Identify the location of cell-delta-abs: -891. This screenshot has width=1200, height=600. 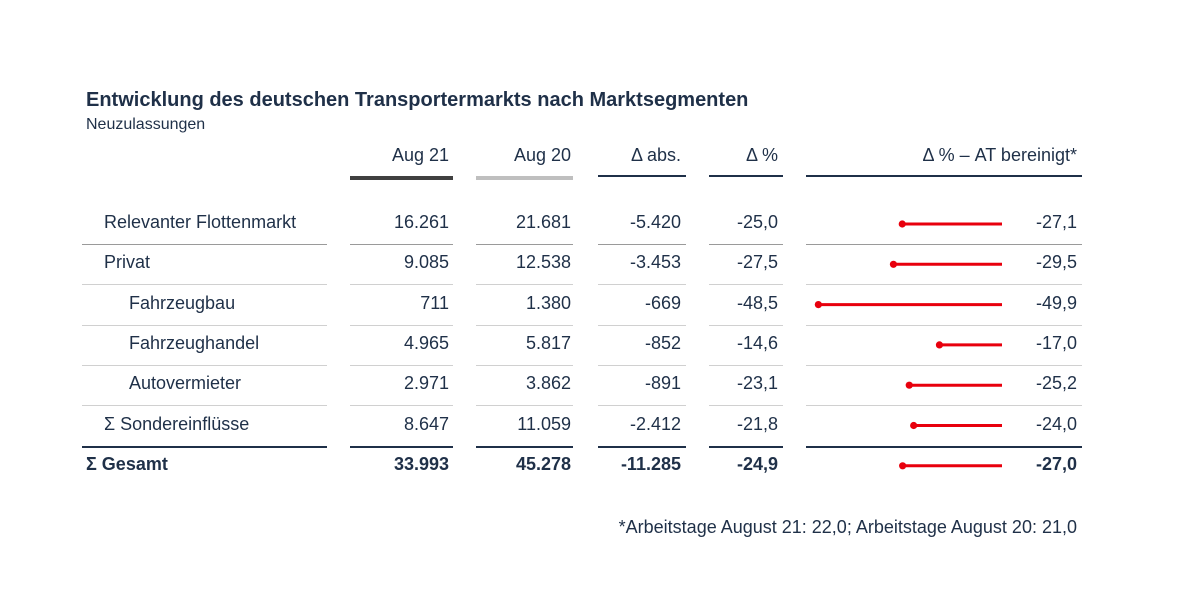
(662, 383).